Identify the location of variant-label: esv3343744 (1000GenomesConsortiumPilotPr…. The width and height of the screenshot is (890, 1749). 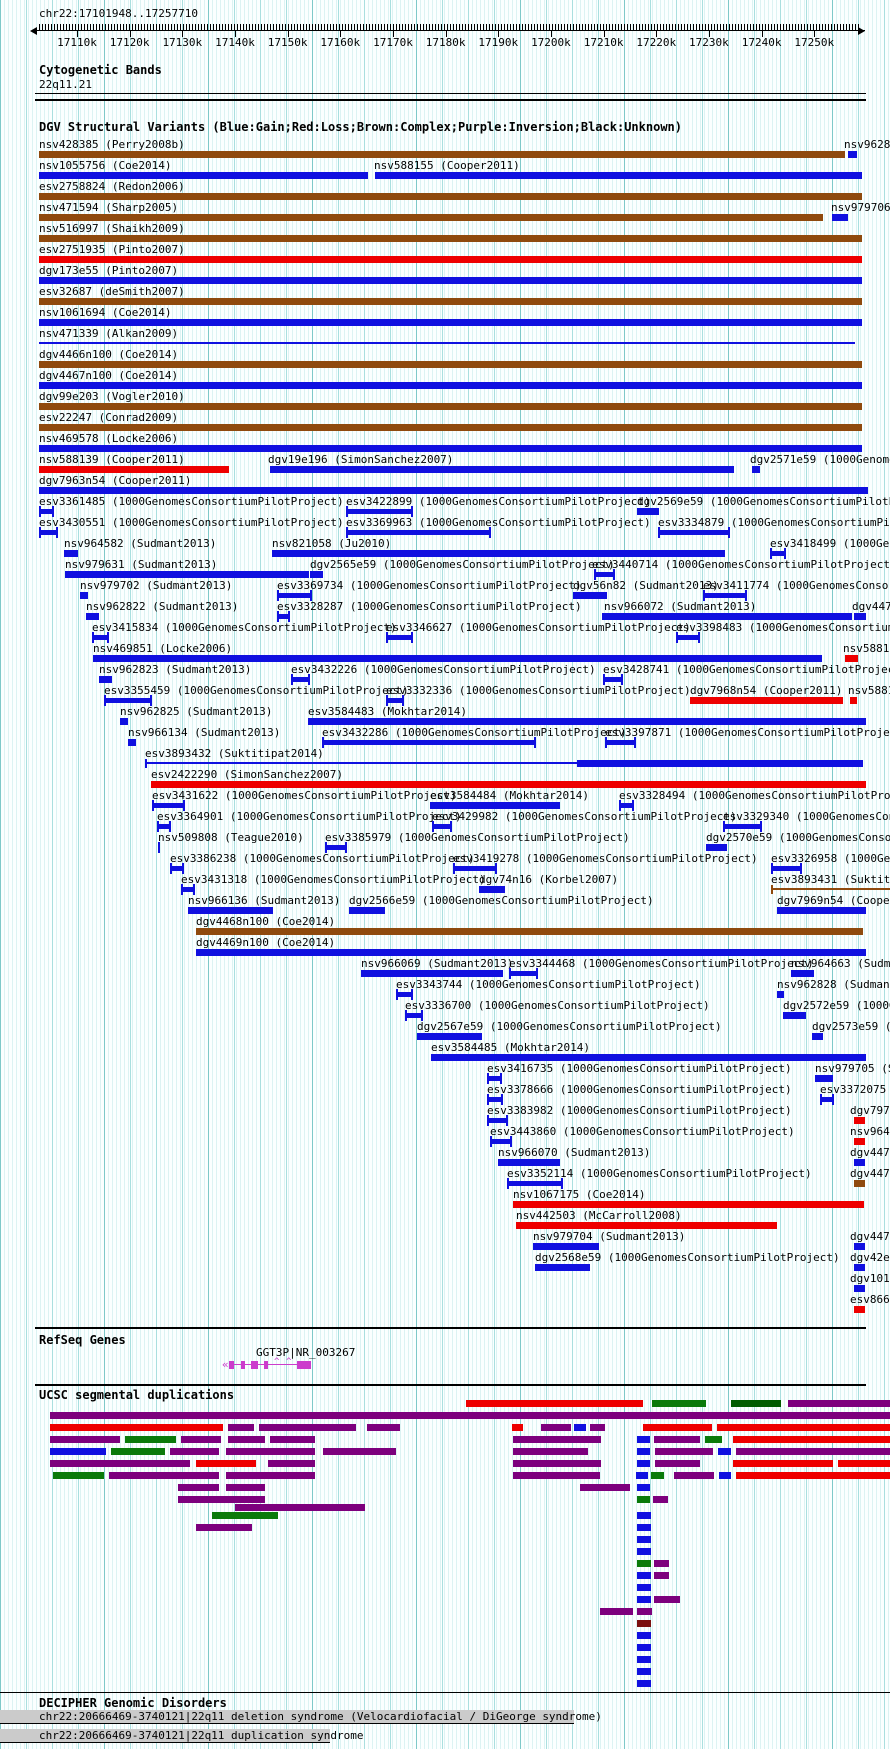
(548, 984).